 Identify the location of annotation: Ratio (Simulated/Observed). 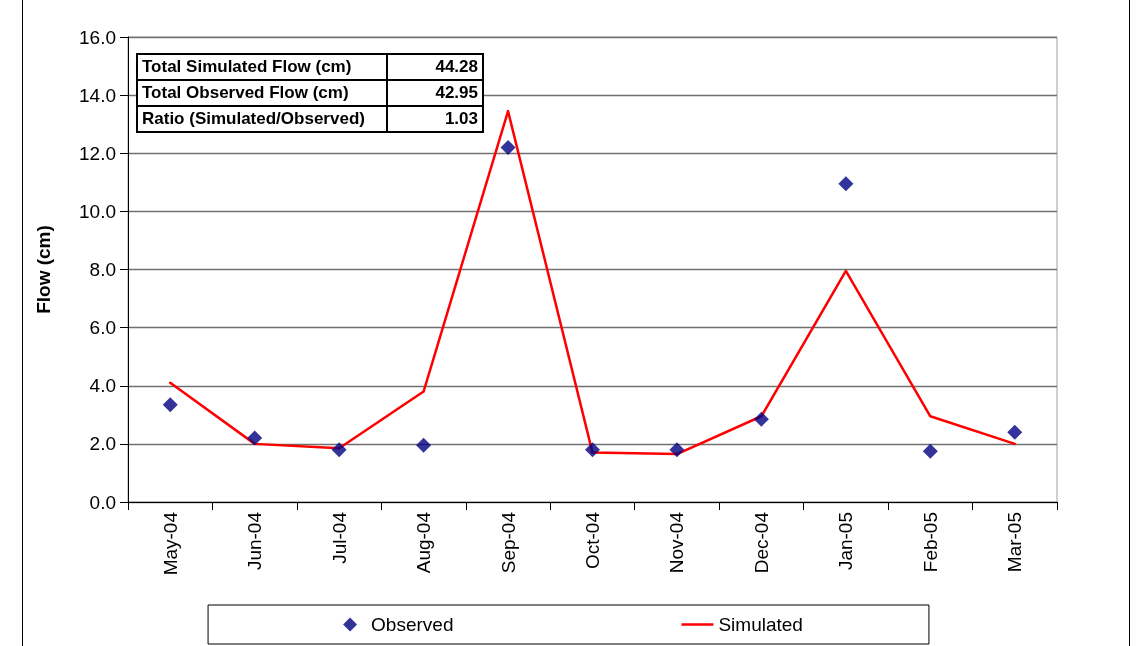
(262, 119).